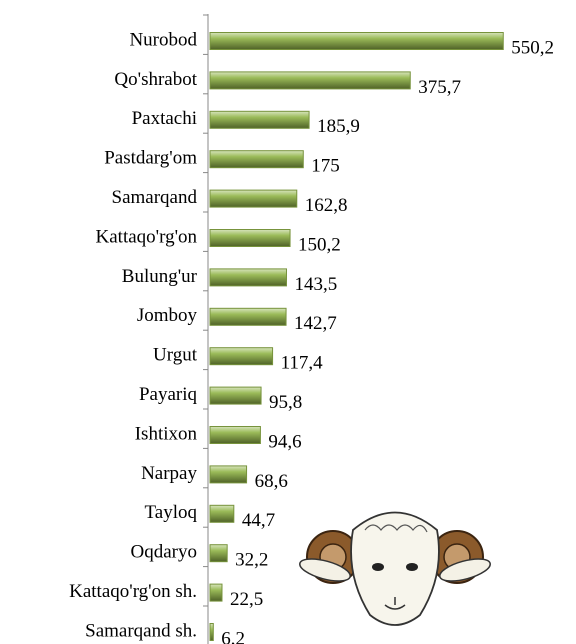 This screenshot has width=576, height=644. What do you see at coordinates (532, 47) in the screenshot?
I see `value-label: 550,2` at bounding box center [532, 47].